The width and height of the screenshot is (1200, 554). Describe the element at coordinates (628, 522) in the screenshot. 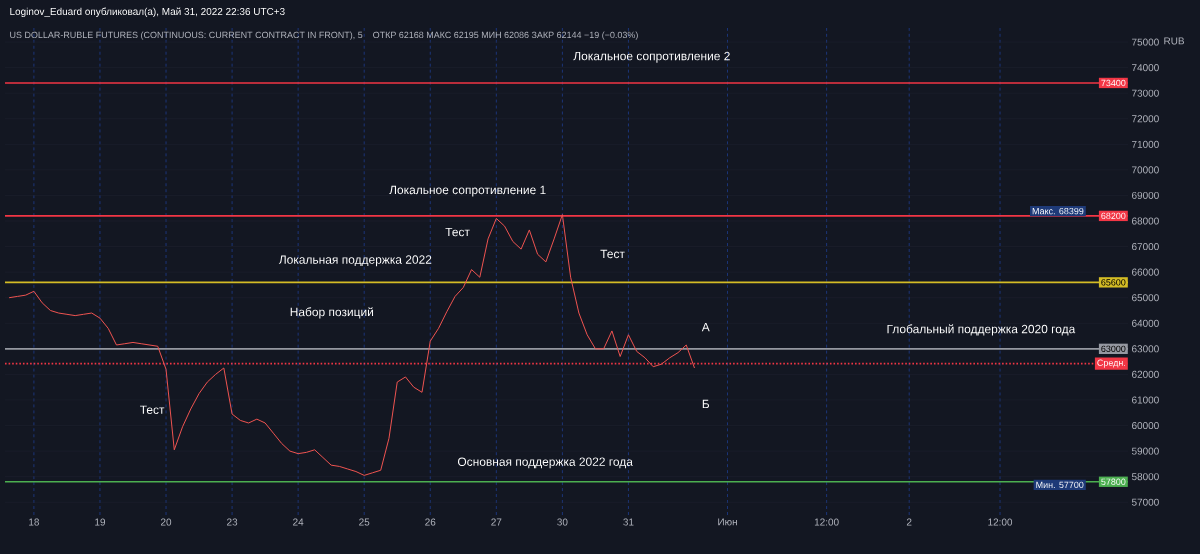

I see `x-tick-label: 31` at that location.